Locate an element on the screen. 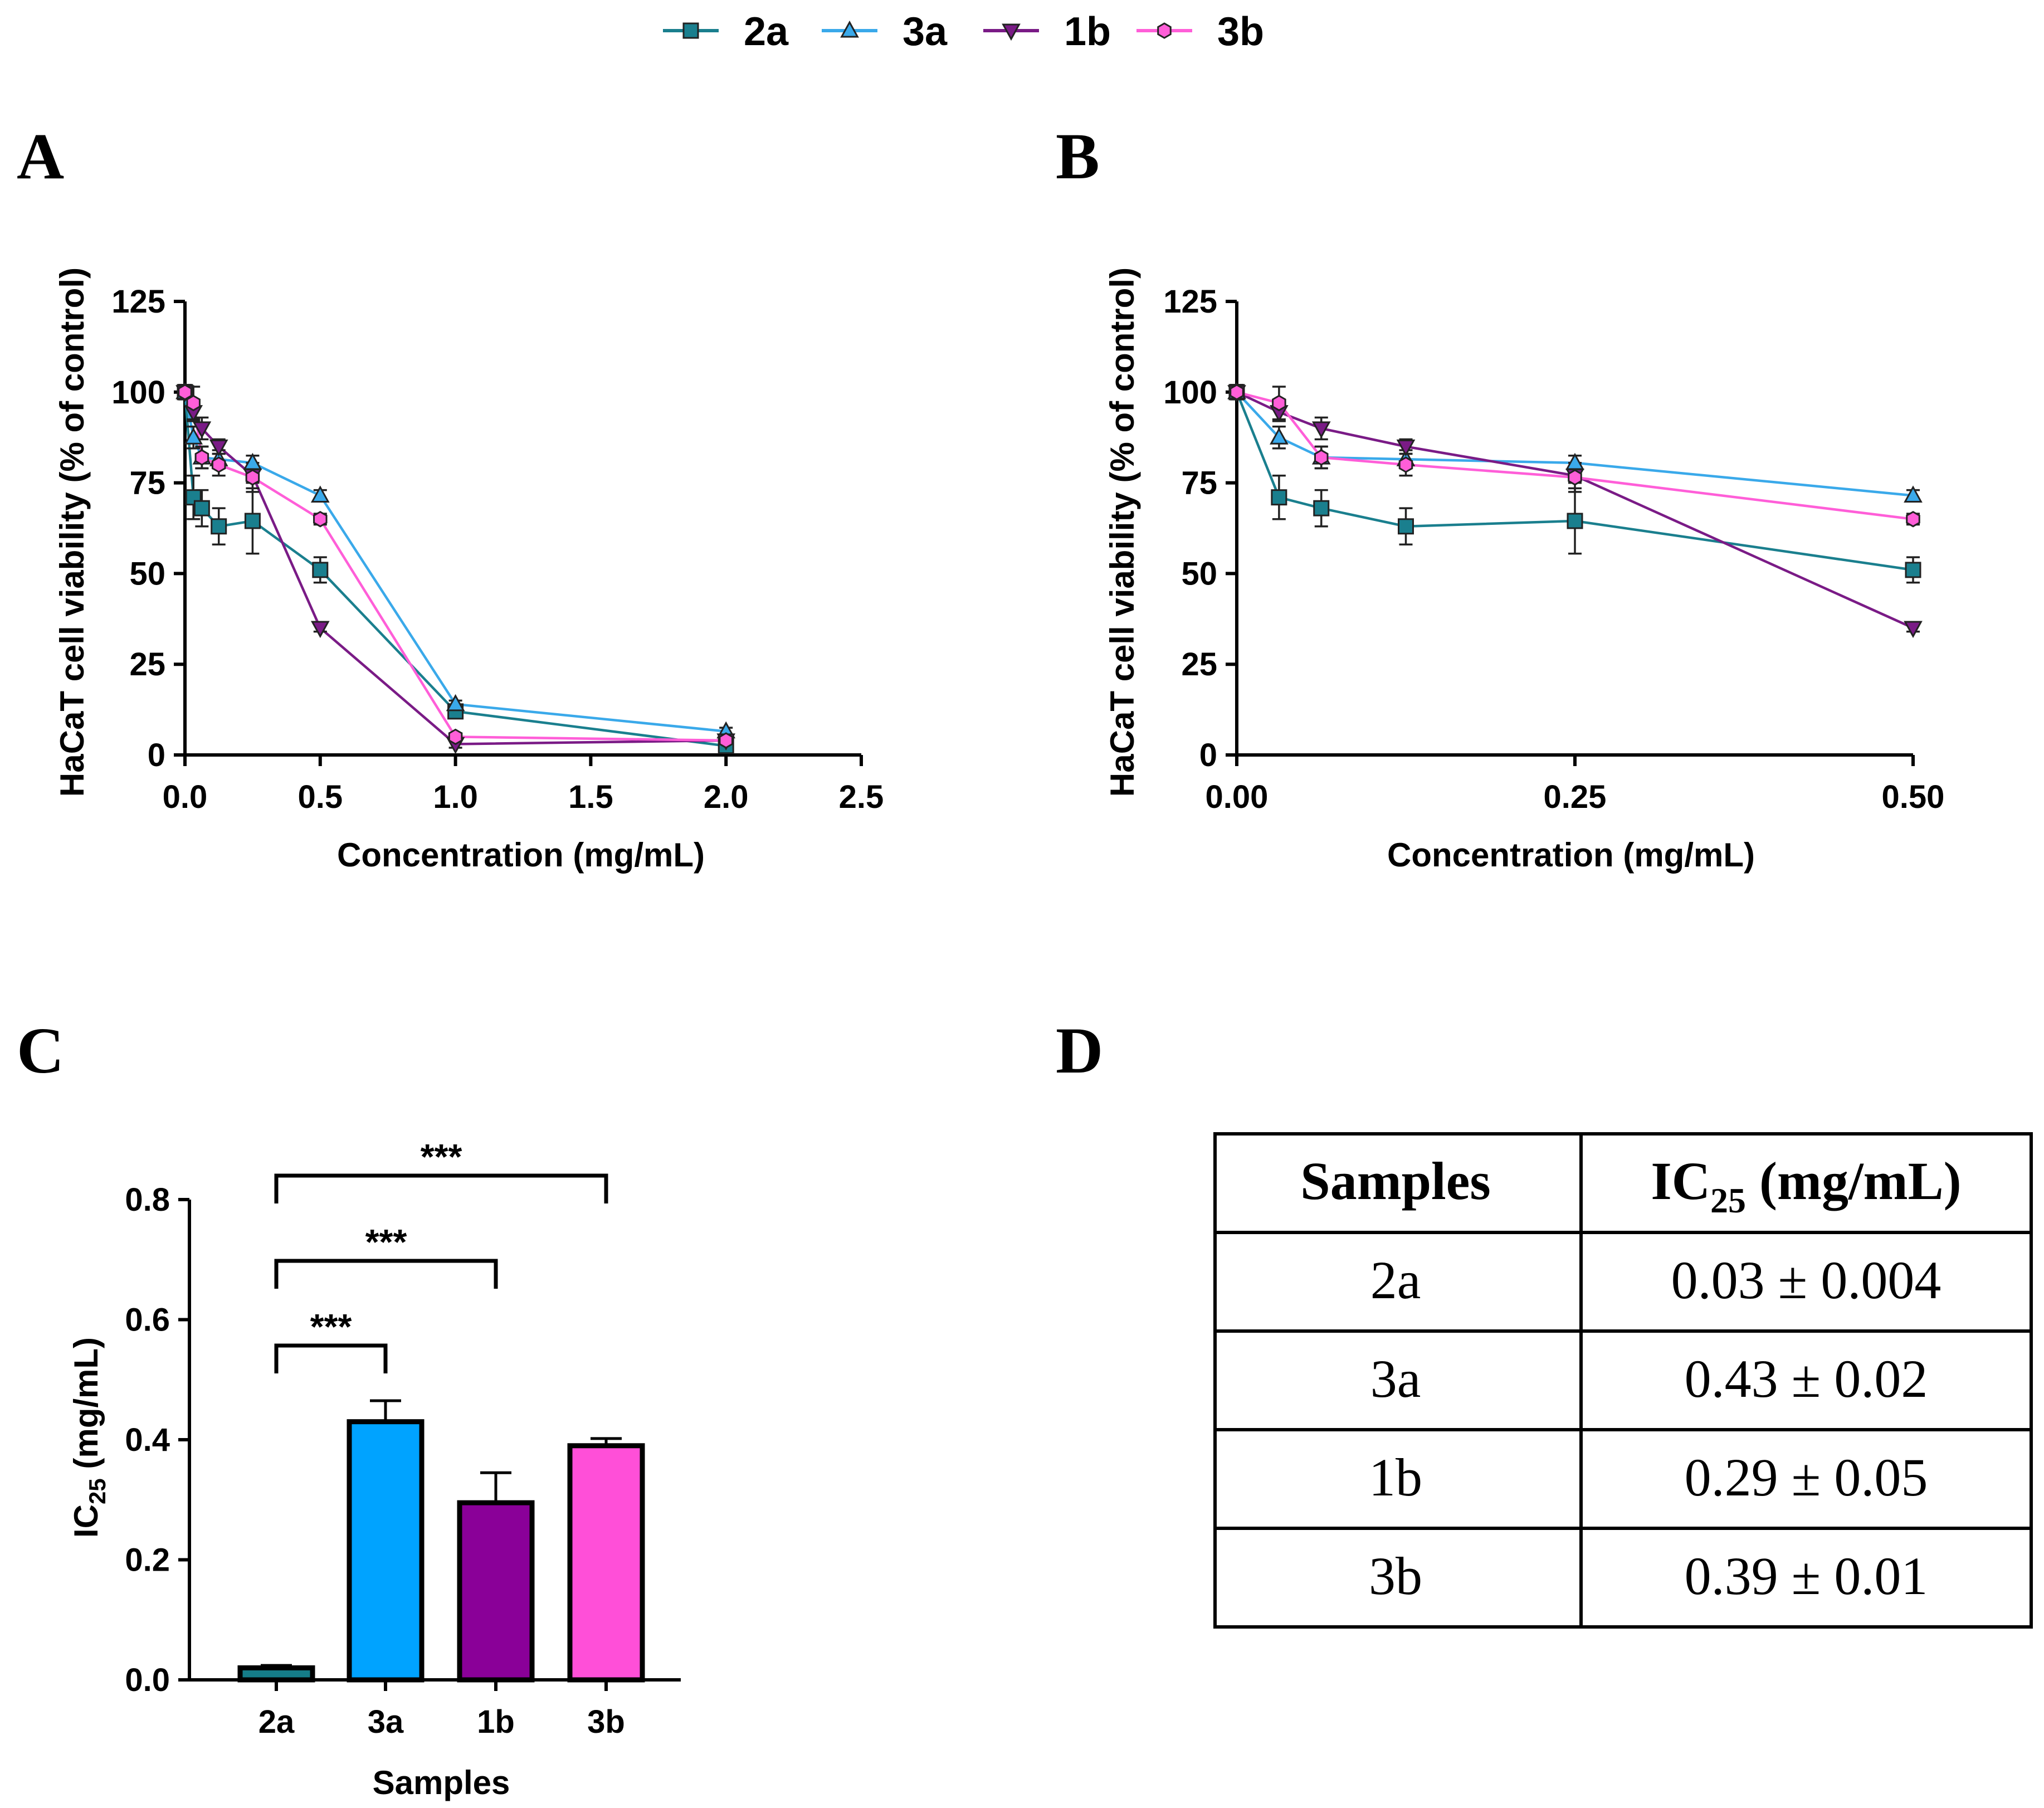 The width and height of the screenshot is (2044, 1808). table-header-samples: Samples is located at coordinates (1395, 1181).